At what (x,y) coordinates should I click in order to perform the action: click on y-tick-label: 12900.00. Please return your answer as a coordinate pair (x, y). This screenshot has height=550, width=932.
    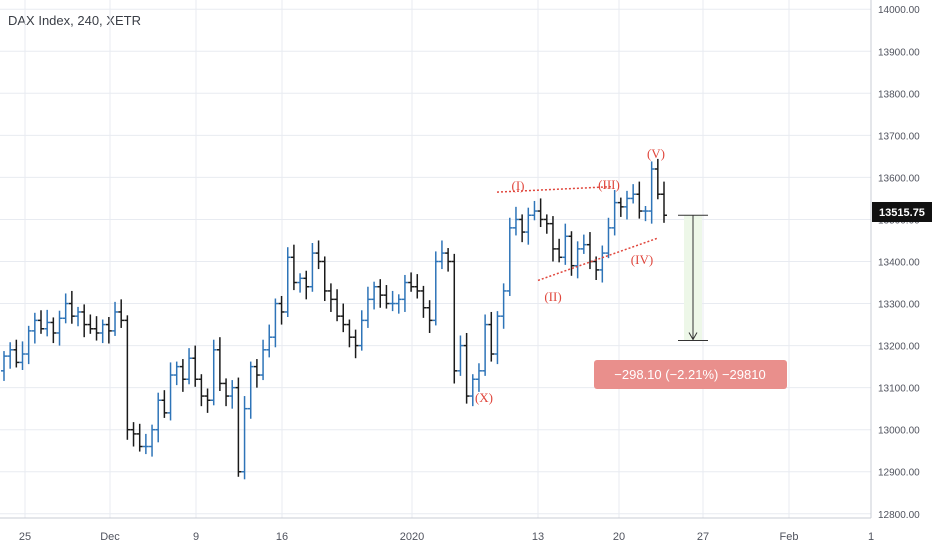
    Looking at the image, I should click on (899, 473).